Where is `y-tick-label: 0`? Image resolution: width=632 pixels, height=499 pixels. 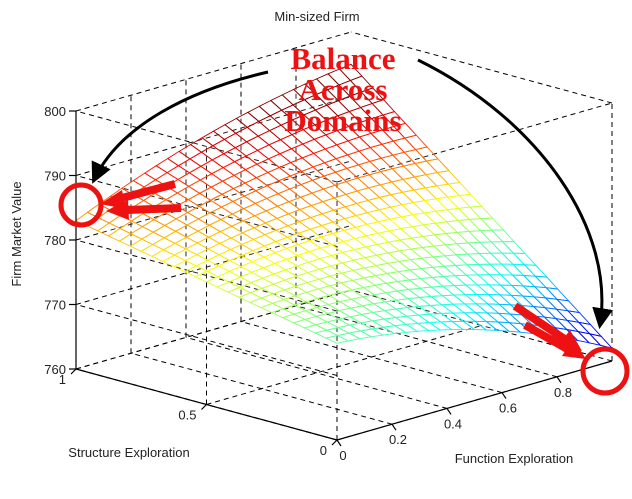
y-tick-label: 0 is located at coordinates (323, 450).